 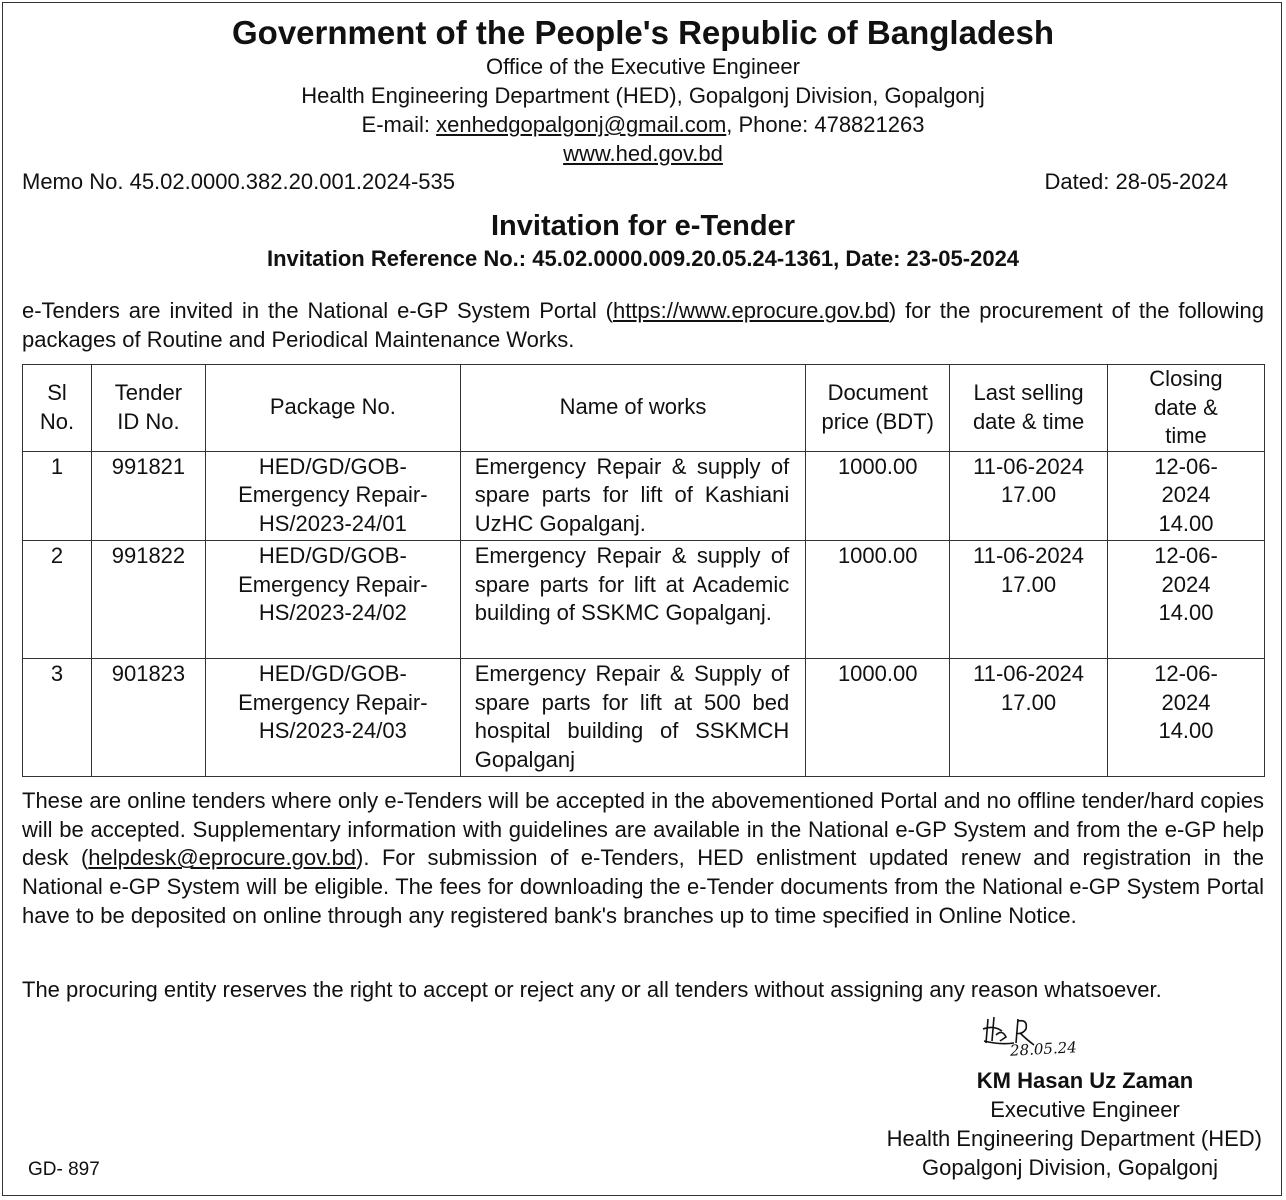 What do you see at coordinates (633, 408) in the screenshot?
I see `header-works: Name of works` at bounding box center [633, 408].